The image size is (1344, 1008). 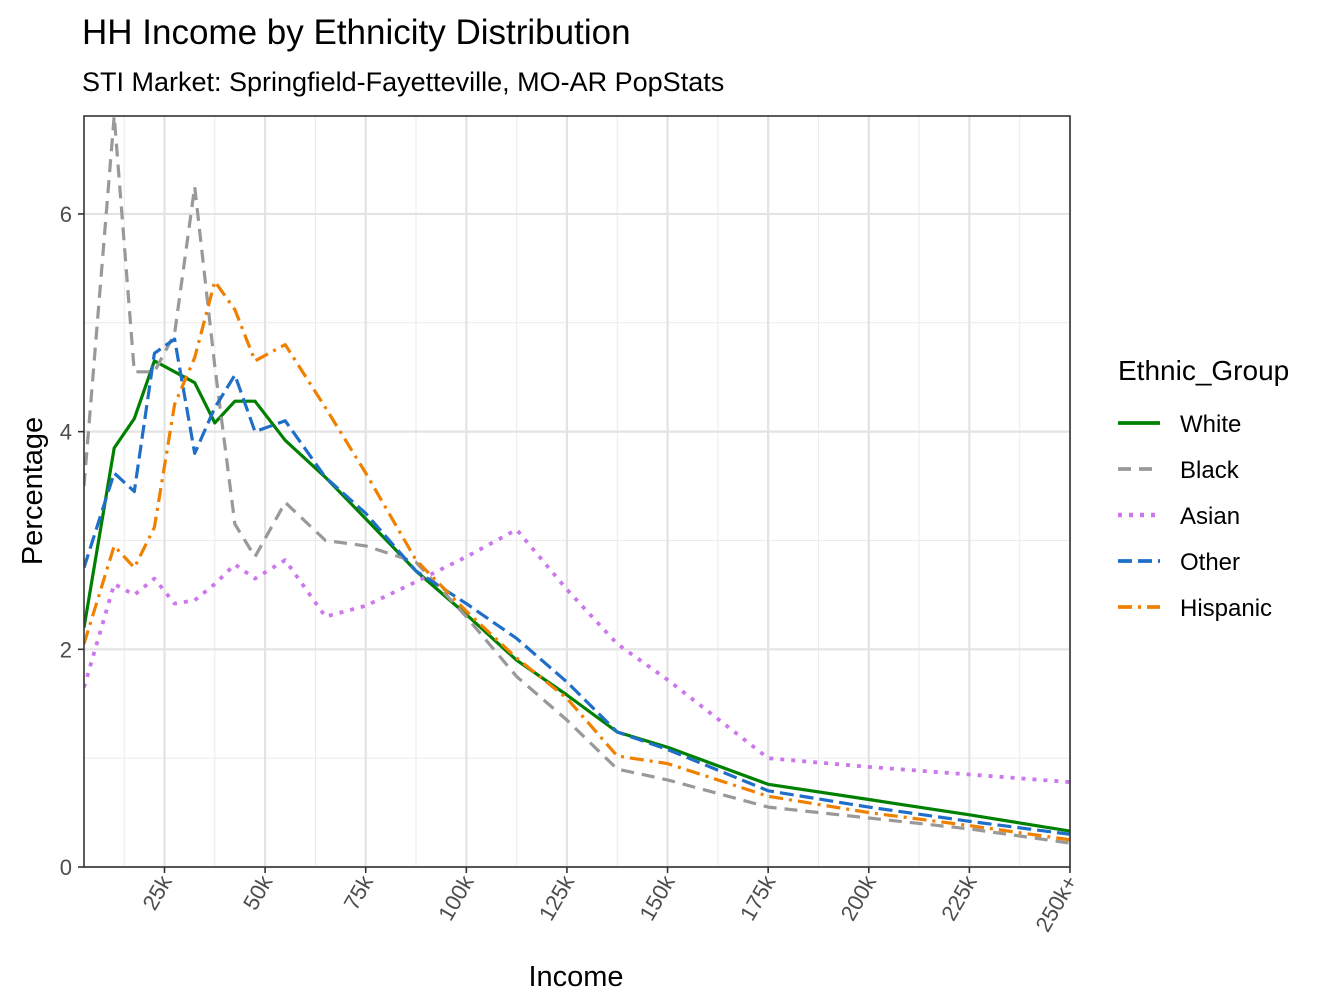 I want to click on legend-label-other: Other, so click(x=1210, y=562).